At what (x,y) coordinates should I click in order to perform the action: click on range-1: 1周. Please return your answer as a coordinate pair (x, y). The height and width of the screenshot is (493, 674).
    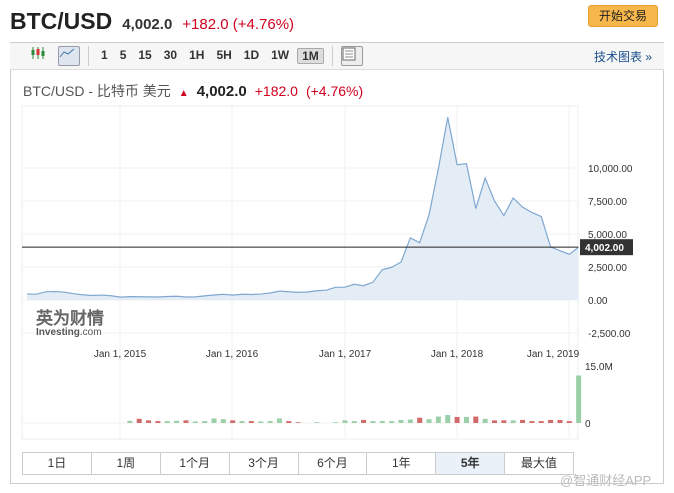
    Looking at the image, I should click on (126, 463).